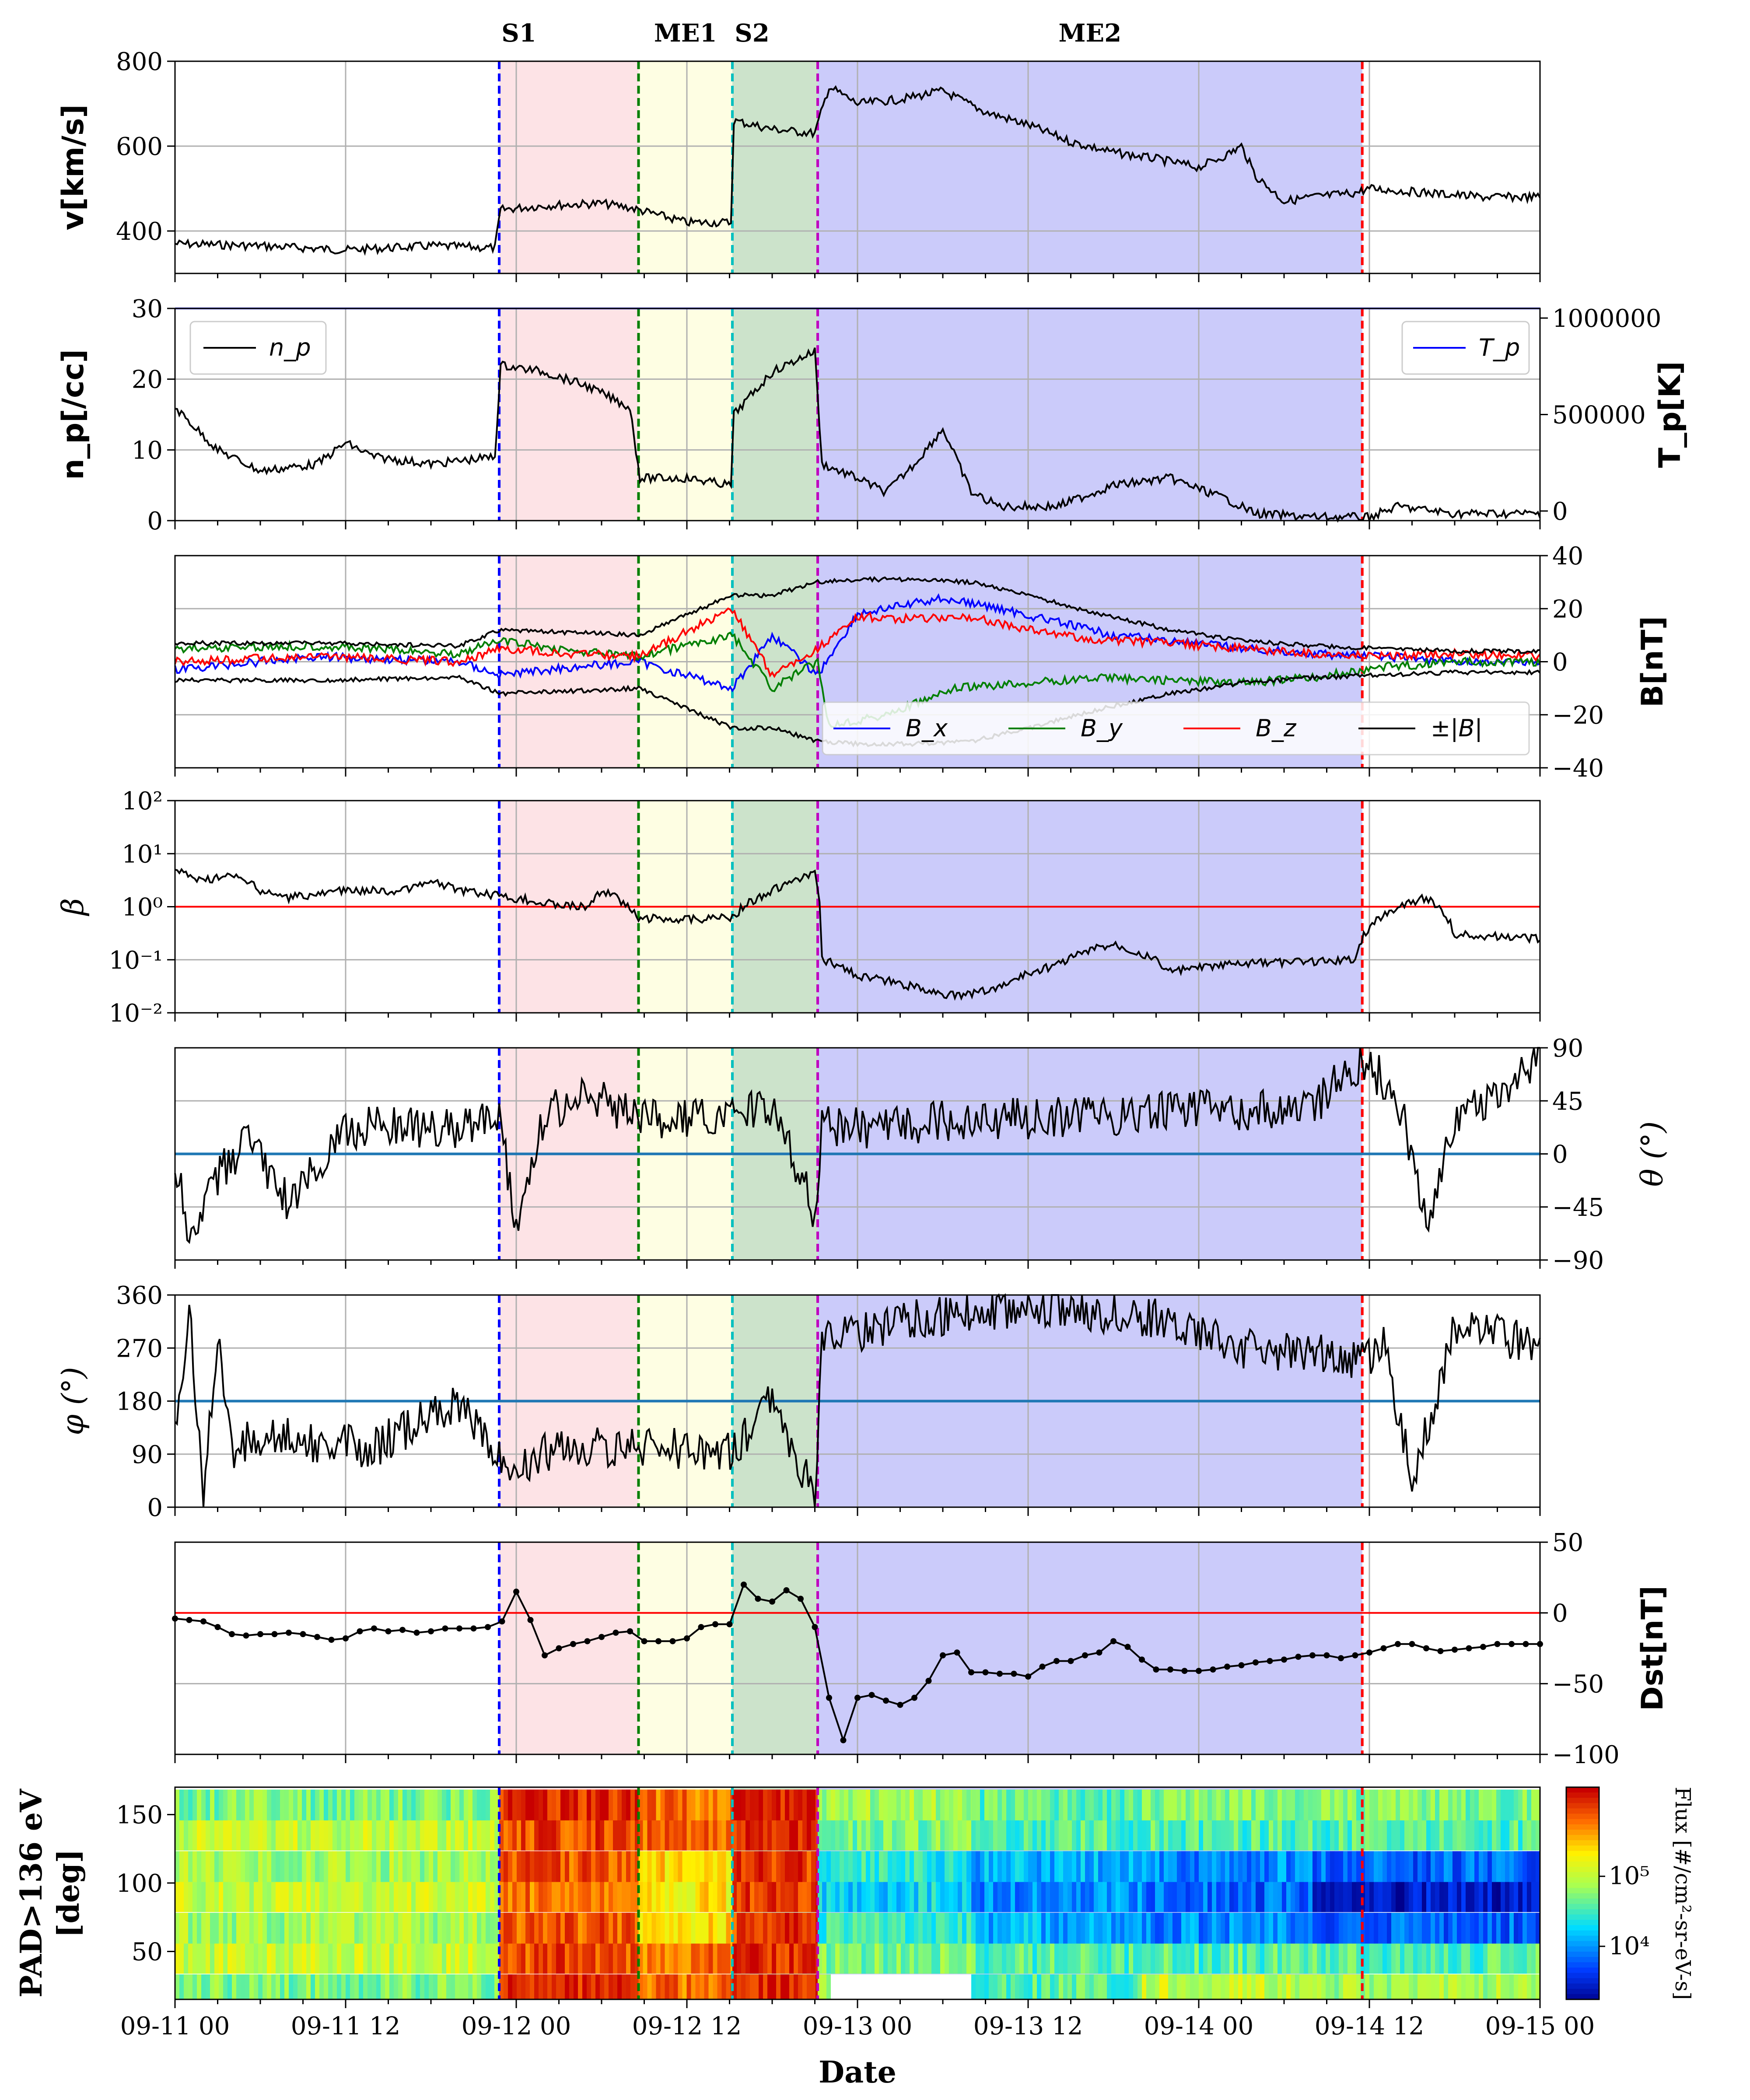 This screenshot has width=1750, height=2100. What do you see at coordinates (1582, 1801) in the screenshot?
I see `colorbar-step` at bounding box center [1582, 1801].